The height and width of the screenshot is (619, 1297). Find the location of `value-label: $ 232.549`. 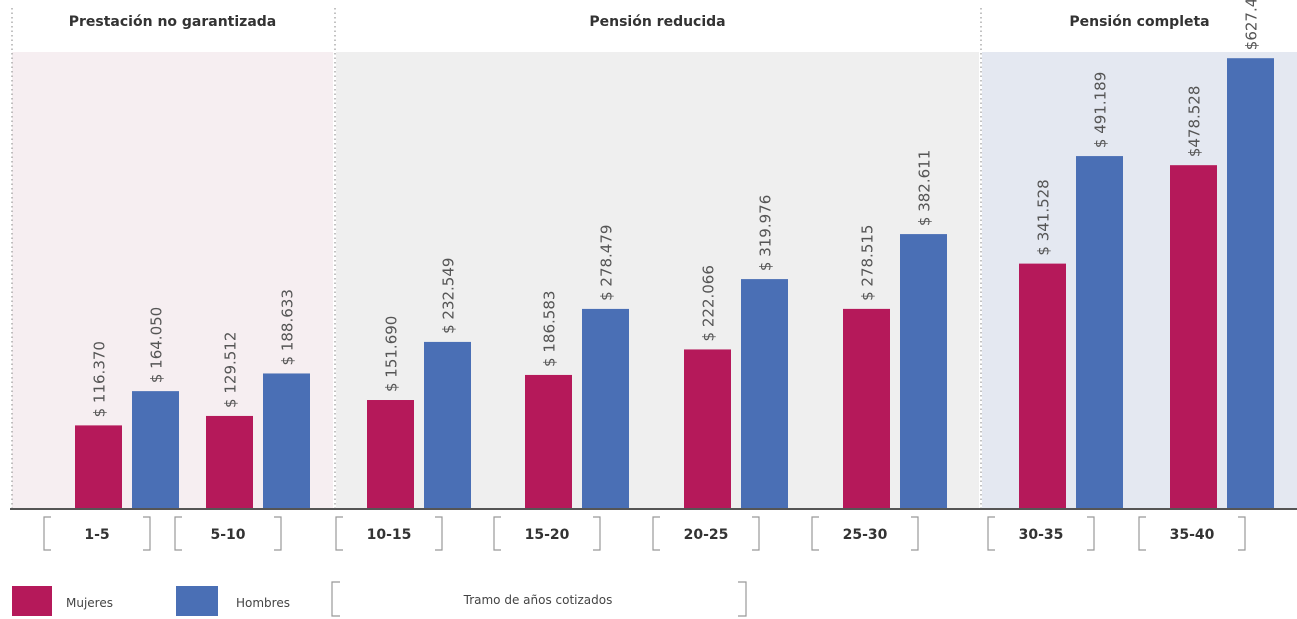

value-label: $ 232.549 is located at coordinates (449, 296).